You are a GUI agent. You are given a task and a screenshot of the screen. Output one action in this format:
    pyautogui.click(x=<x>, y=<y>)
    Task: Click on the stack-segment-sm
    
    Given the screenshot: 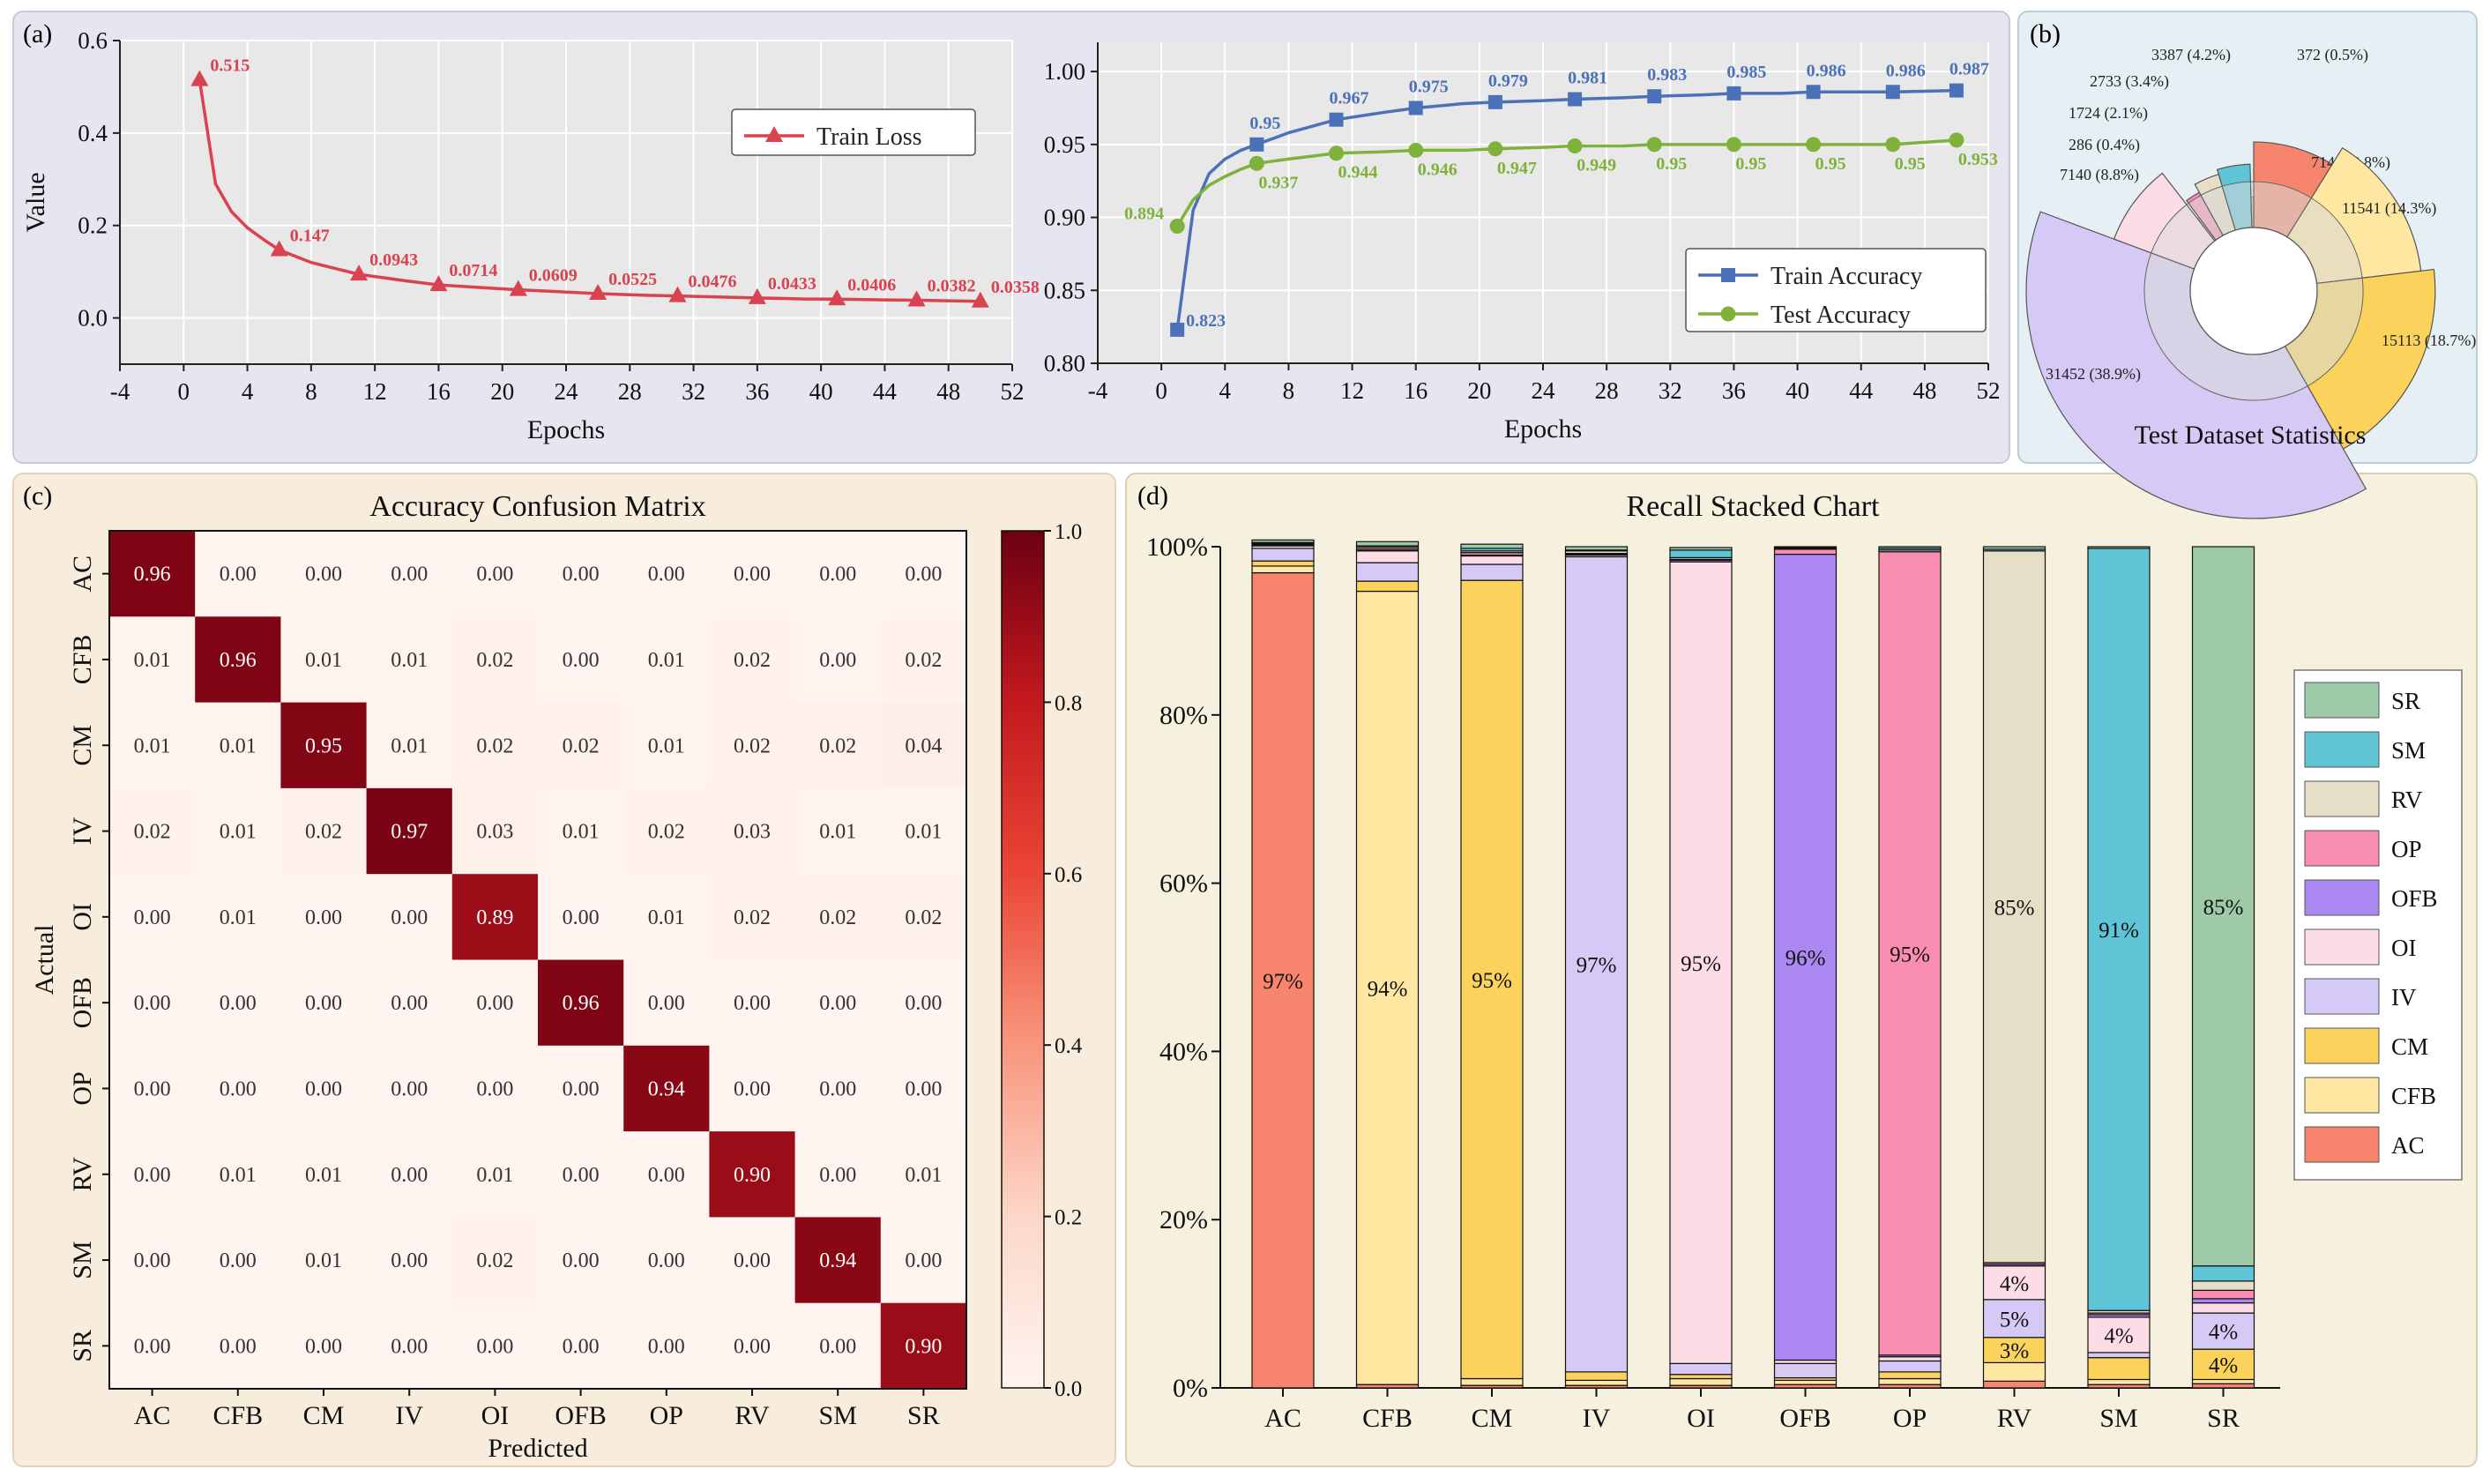 What is the action you would take?
    pyautogui.click(x=2223, y=1274)
    